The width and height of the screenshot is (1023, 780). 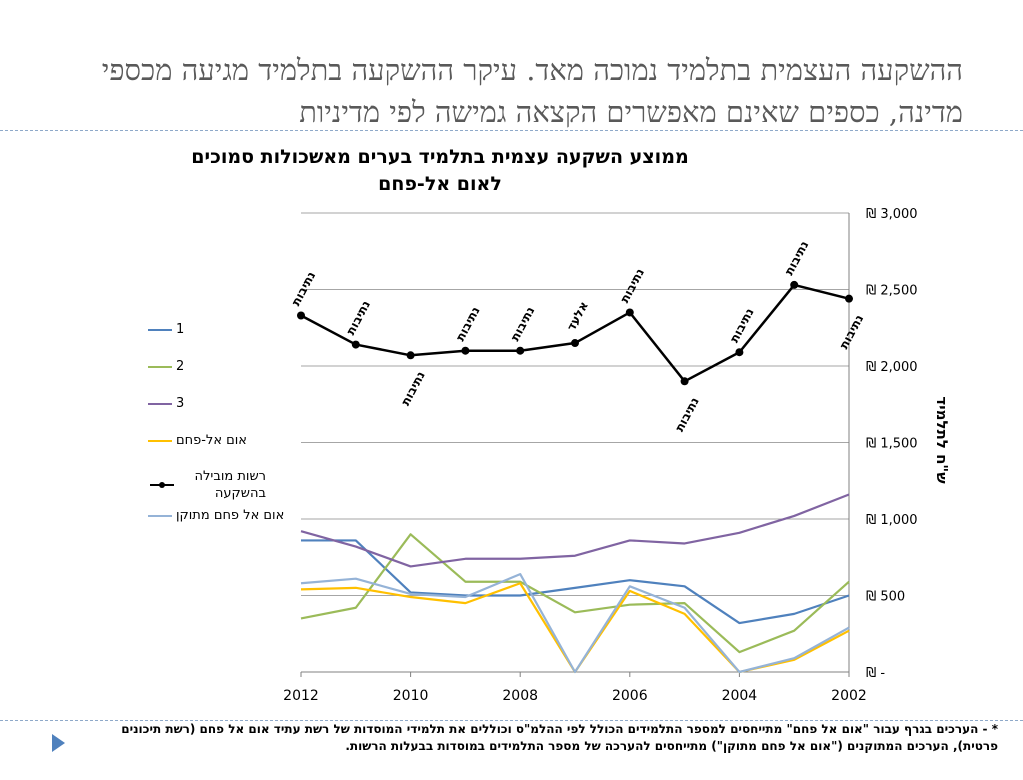 What do you see at coordinates (892, 214) in the screenshot?
I see `y-tick-label: ₪ 3,000` at bounding box center [892, 214].